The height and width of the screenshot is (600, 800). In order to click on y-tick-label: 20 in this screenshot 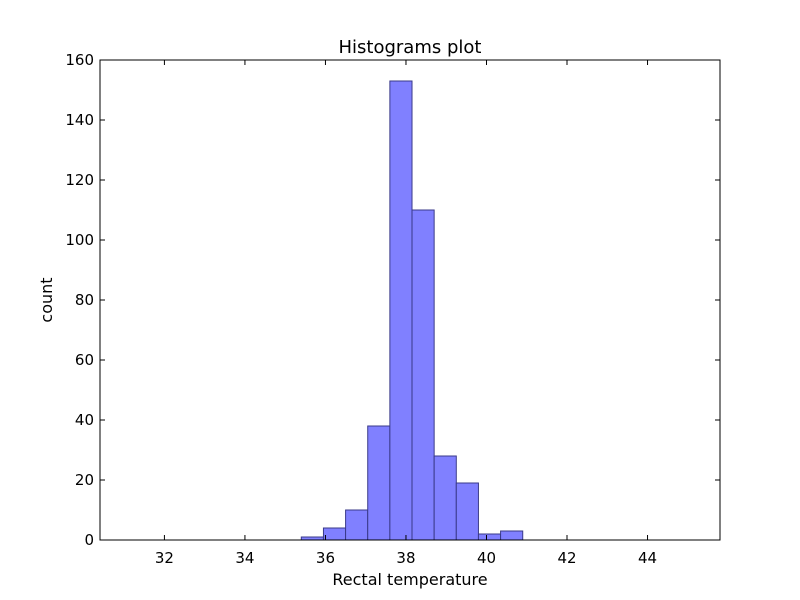, I will do `click(84, 480)`.